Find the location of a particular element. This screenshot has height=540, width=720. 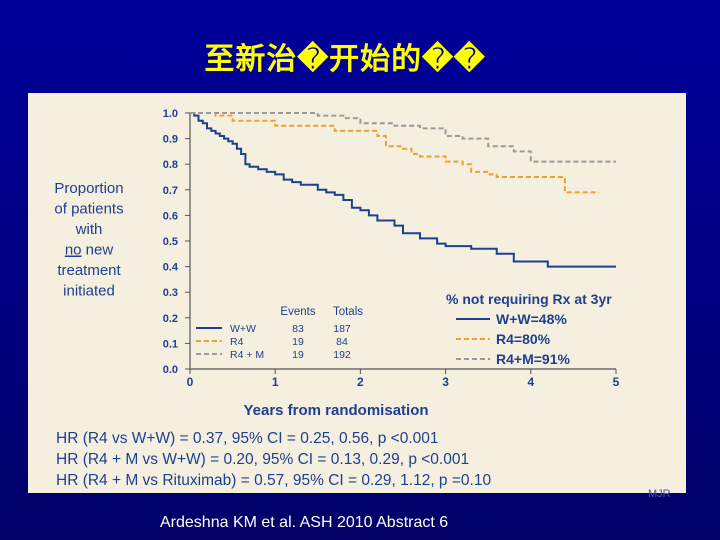

slide-title: 至新治�开始的�� is located at coordinates (345, 59).